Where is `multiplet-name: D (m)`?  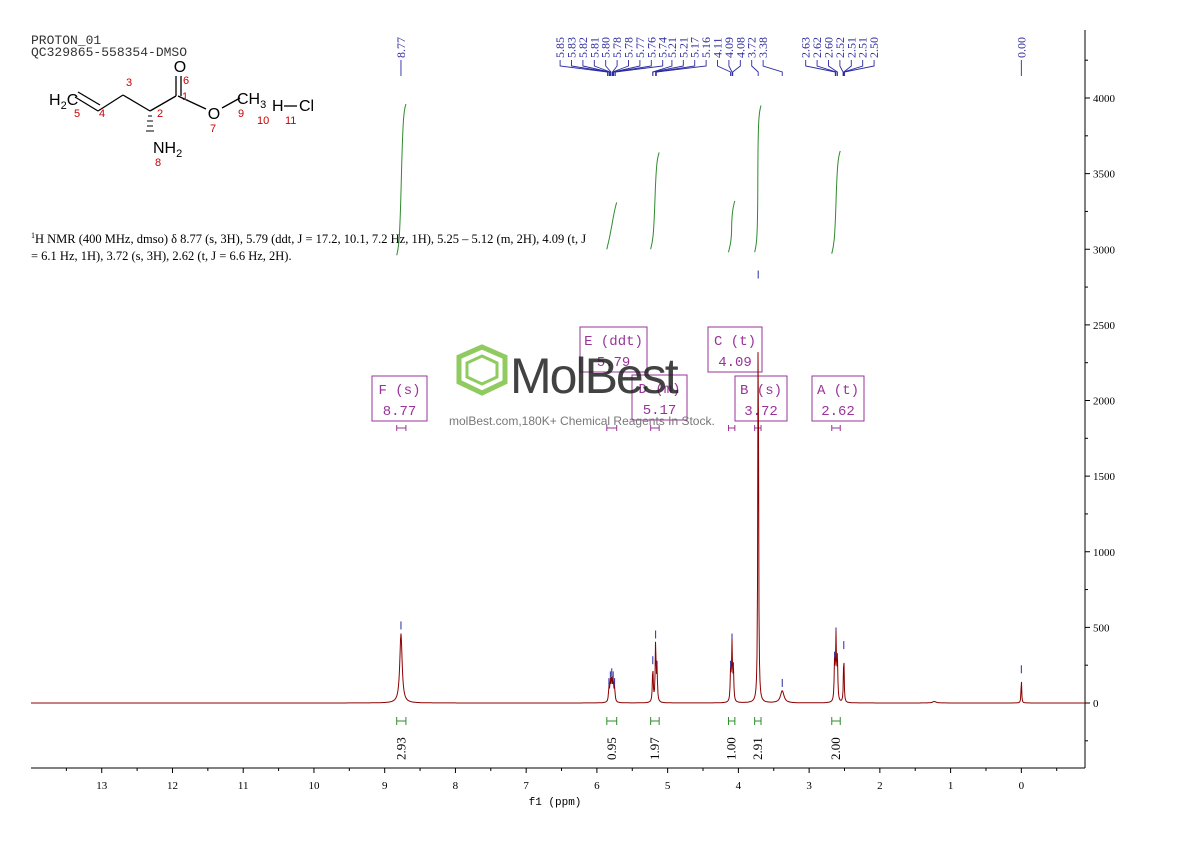 multiplet-name: D (m) is located at coordinates (659, 390).